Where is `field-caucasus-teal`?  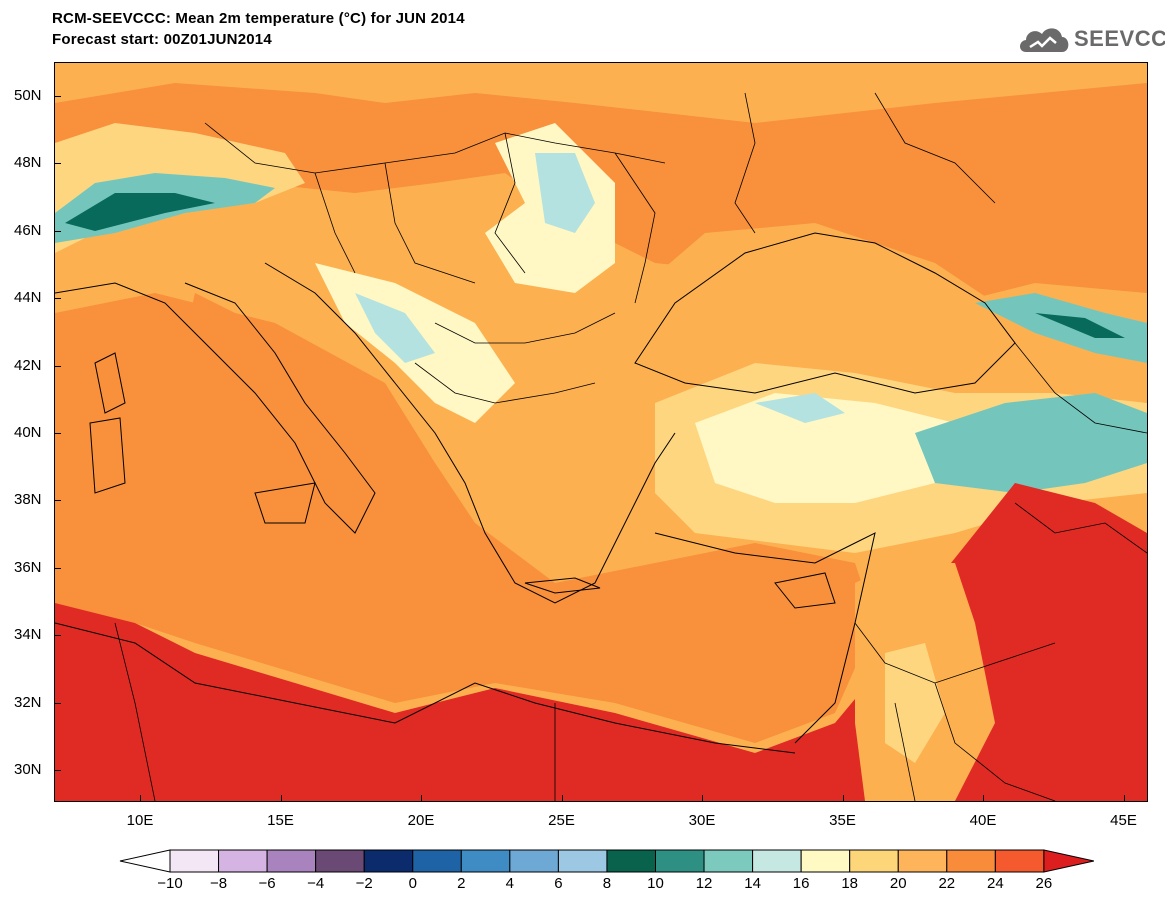
field-caucasus-teal is located at coordinates (1061, 328).